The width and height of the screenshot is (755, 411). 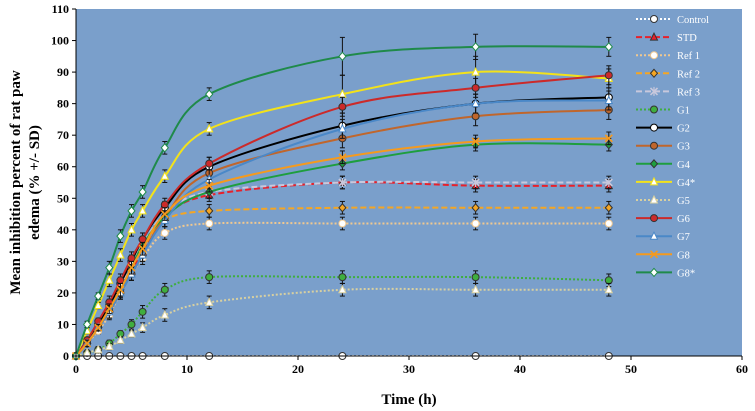 I want to click on legend-item-g7: G7, so click(x=663, y=237).